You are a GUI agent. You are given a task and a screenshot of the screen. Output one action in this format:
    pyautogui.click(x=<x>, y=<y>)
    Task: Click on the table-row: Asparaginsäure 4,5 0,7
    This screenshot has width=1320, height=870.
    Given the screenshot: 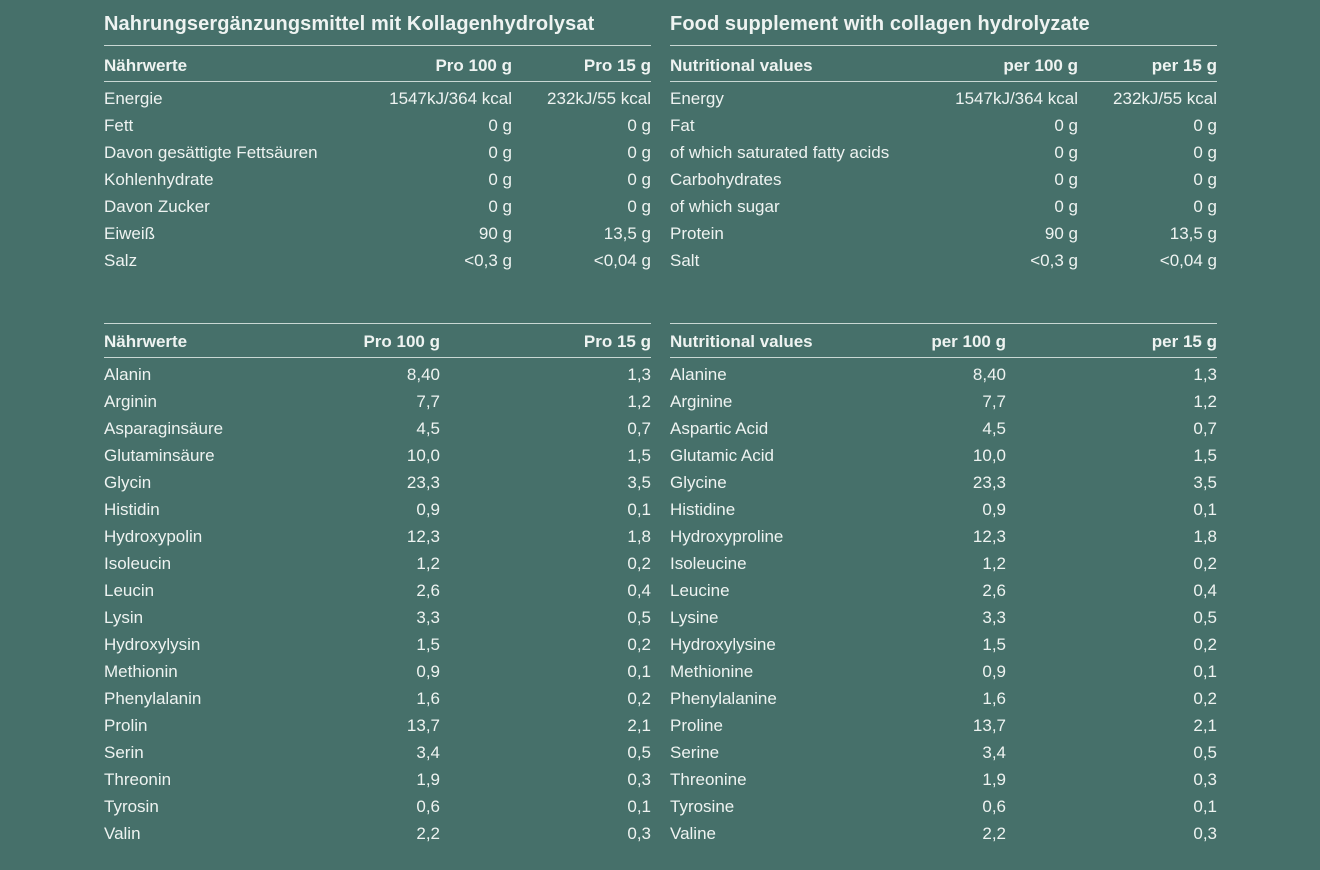 What is the action you would take?
    pyautogui.click(x=377, y=428)
    